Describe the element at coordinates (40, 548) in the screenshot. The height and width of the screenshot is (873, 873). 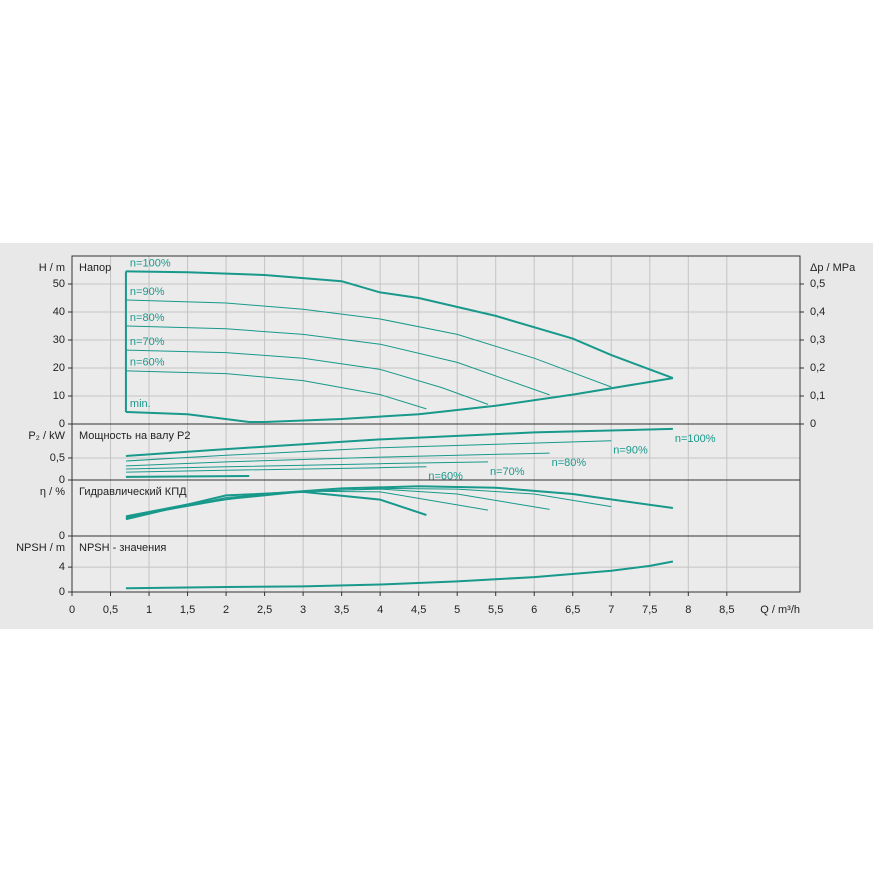
I see `y-axis-label: NPSH / m` at that location.